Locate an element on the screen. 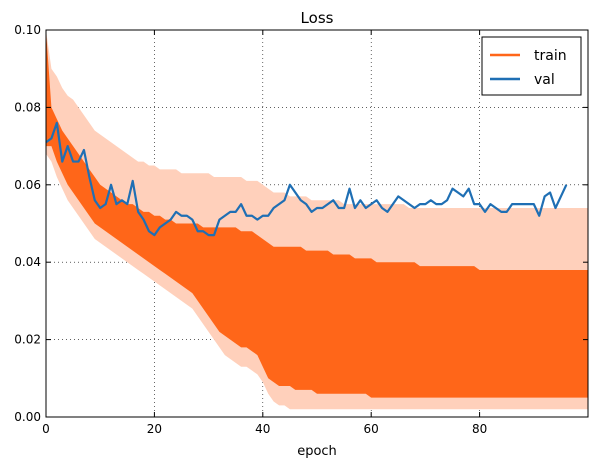  legend-val-label: val is located at coordinates (544, 80).